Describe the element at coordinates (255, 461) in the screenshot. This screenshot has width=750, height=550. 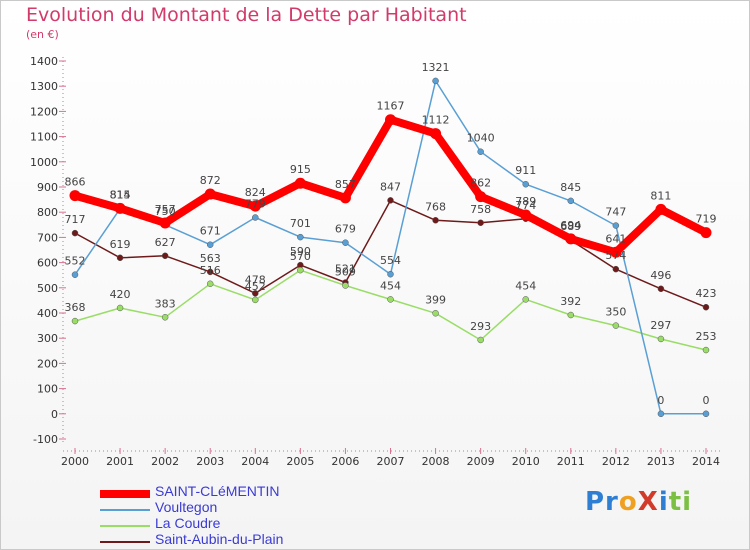
I see `x-tick-label: 2004` at that location.